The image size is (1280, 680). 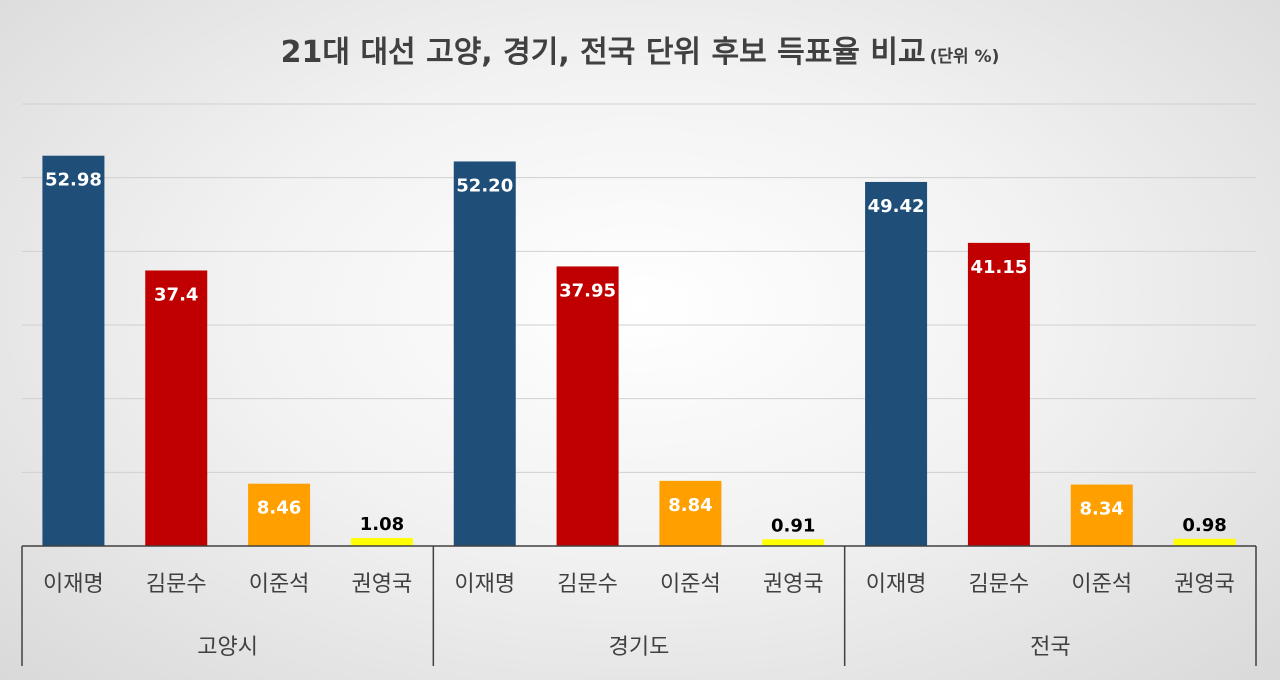 What do you see at coordinates (639, 647) in the screenshot?
I see `group-label: 경기도` at bounding box center [639, 647].